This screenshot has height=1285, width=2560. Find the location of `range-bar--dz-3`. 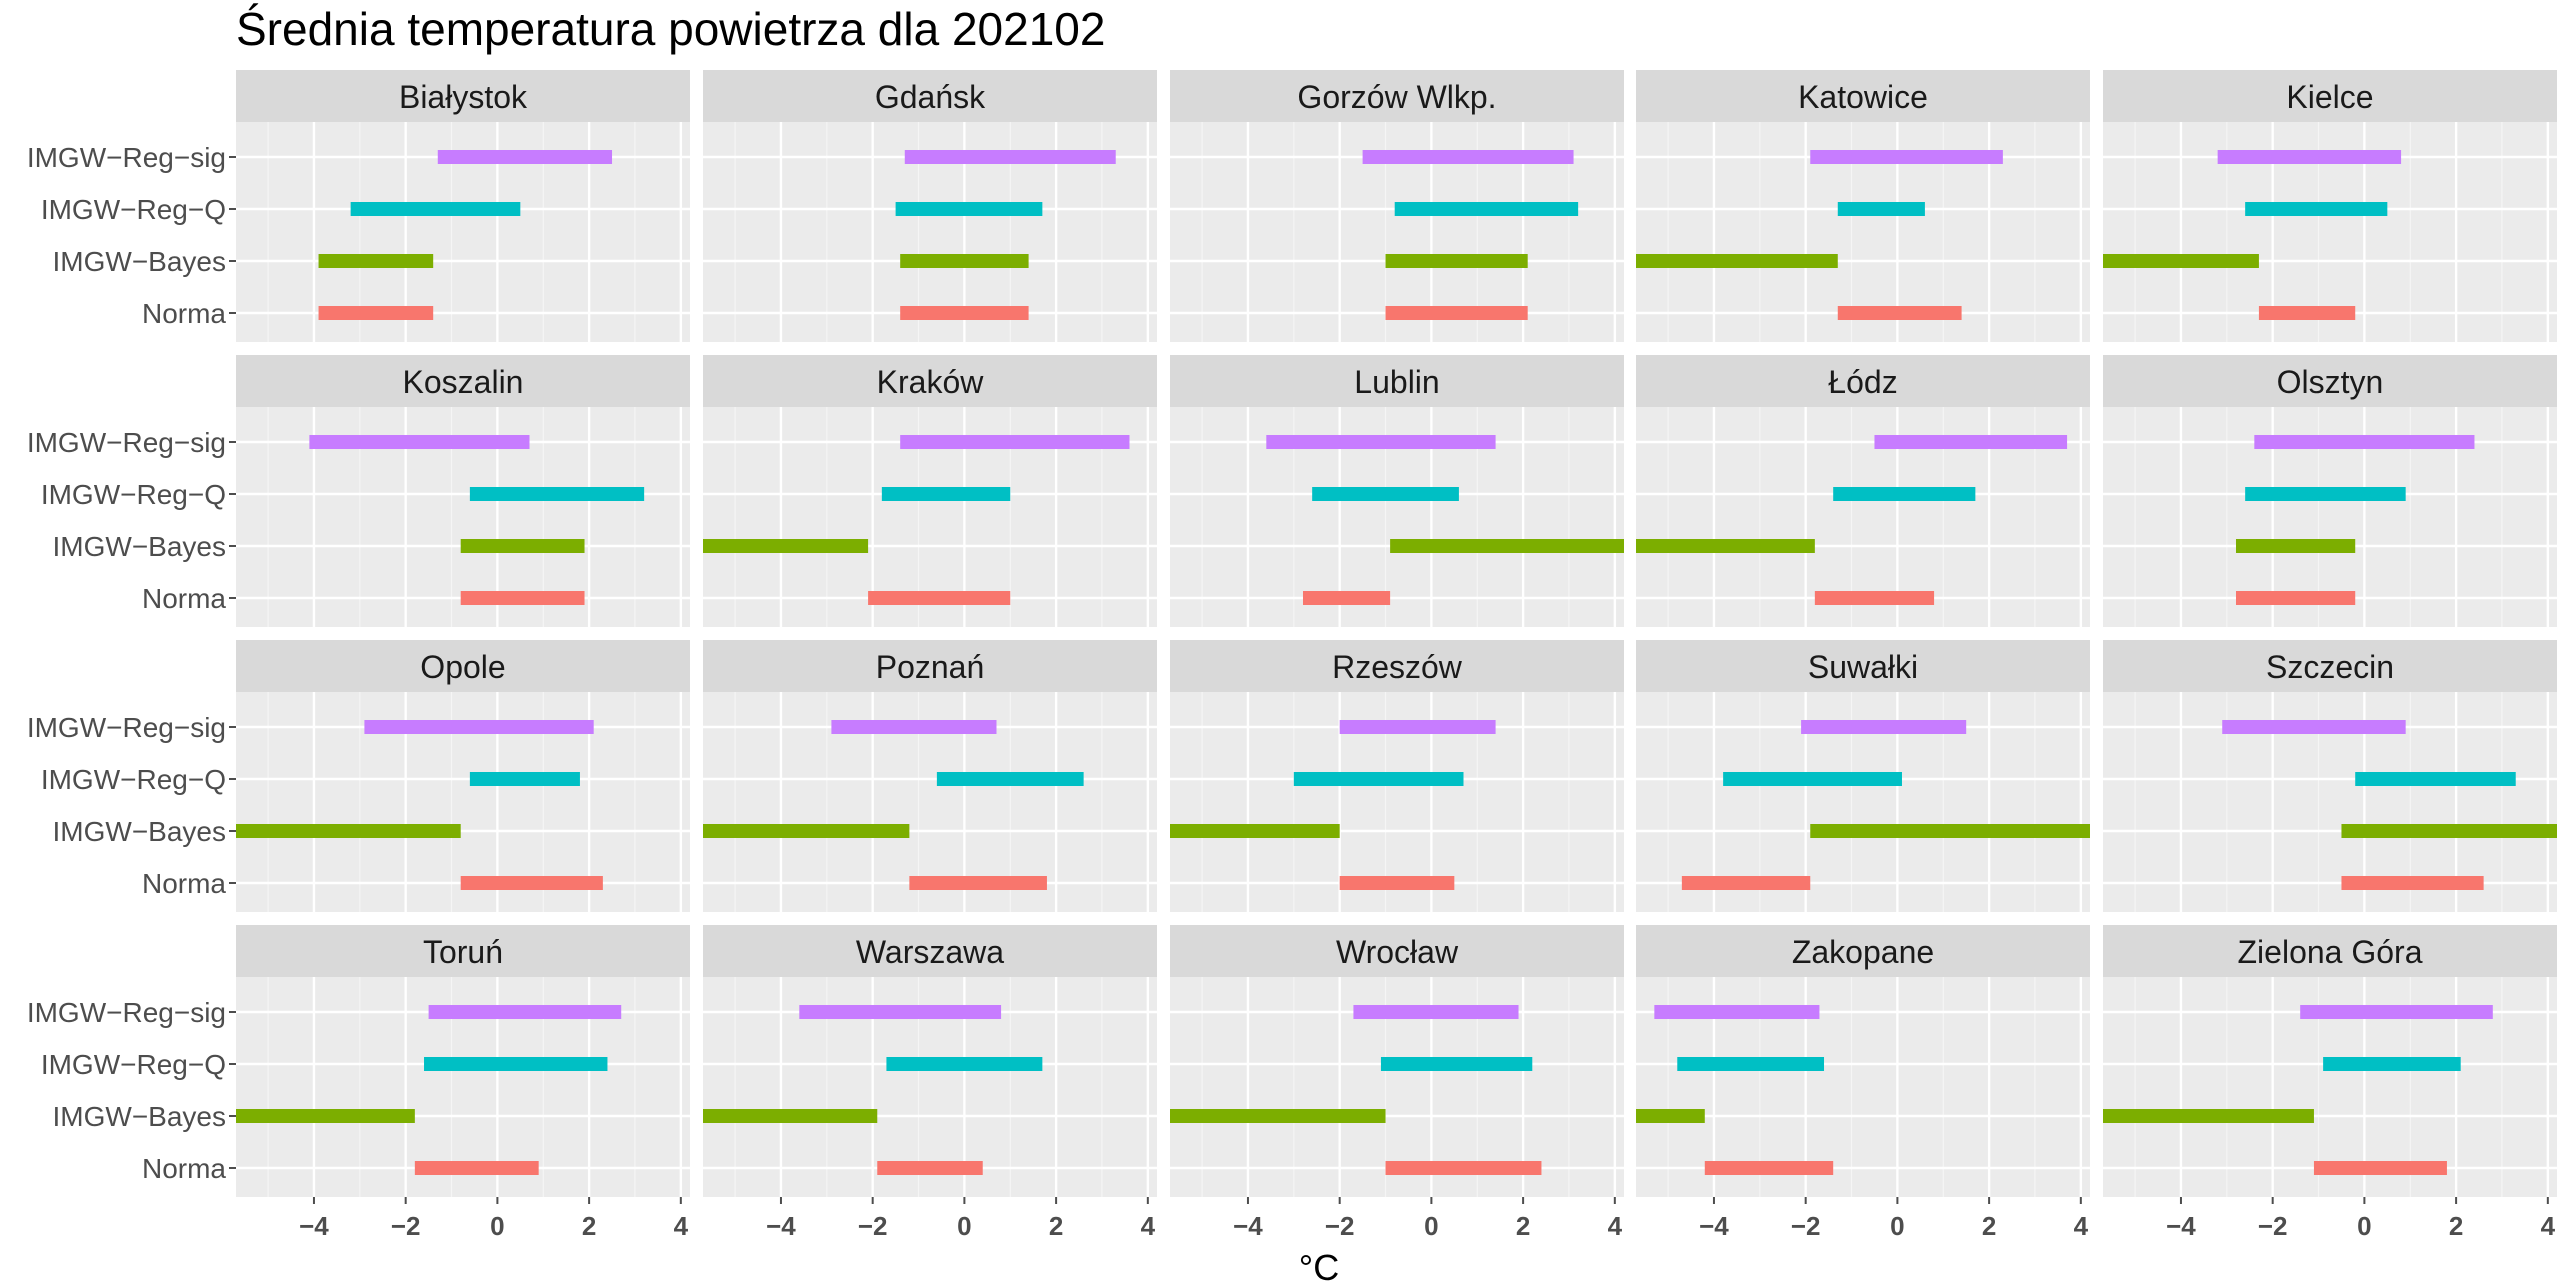

range-bar--dz-3 is located at coordinates (1874, 598).